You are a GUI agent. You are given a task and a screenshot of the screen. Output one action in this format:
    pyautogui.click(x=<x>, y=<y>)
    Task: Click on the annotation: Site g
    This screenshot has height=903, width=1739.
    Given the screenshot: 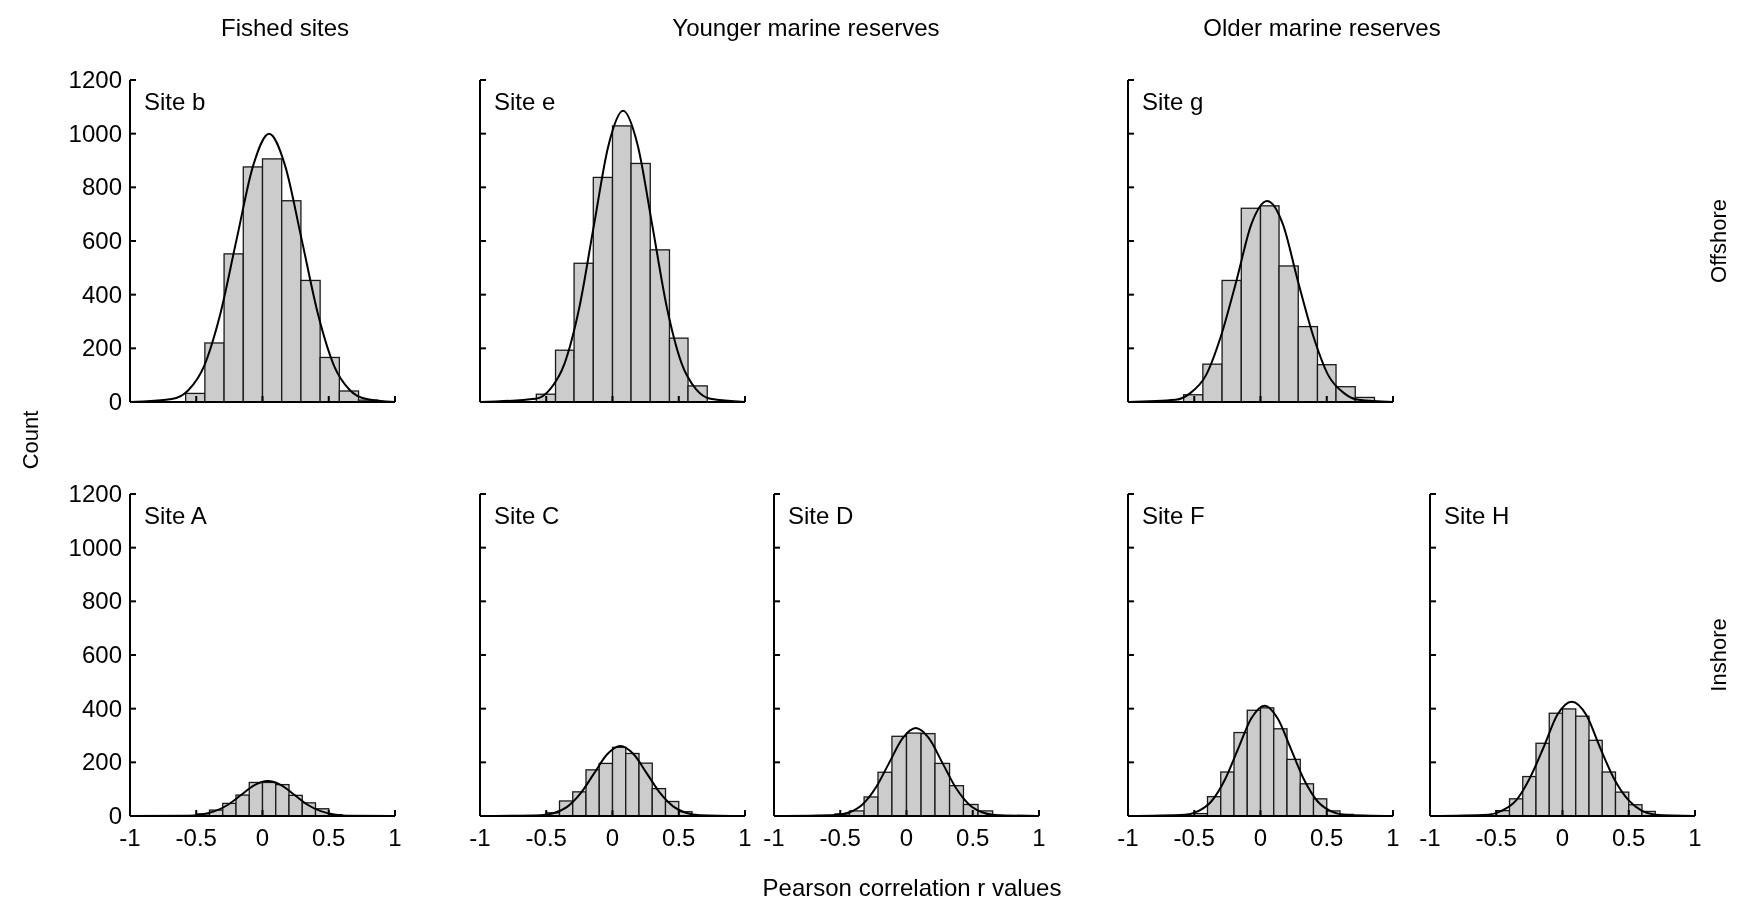 What is the action you would take?
    pyautogui.click(x=1173, y=101)
    